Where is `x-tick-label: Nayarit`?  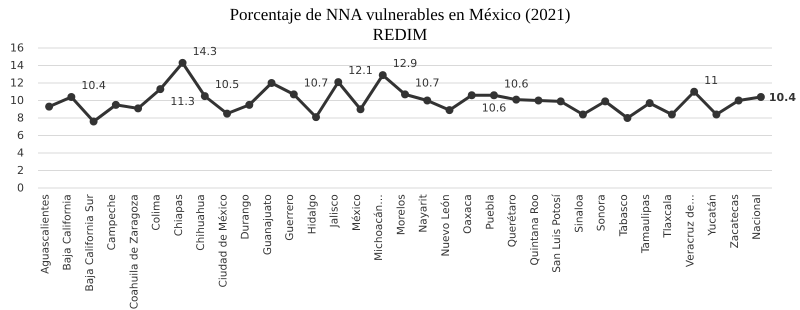
x-tick-label: Nayarit is located at coordinates (424, 213).